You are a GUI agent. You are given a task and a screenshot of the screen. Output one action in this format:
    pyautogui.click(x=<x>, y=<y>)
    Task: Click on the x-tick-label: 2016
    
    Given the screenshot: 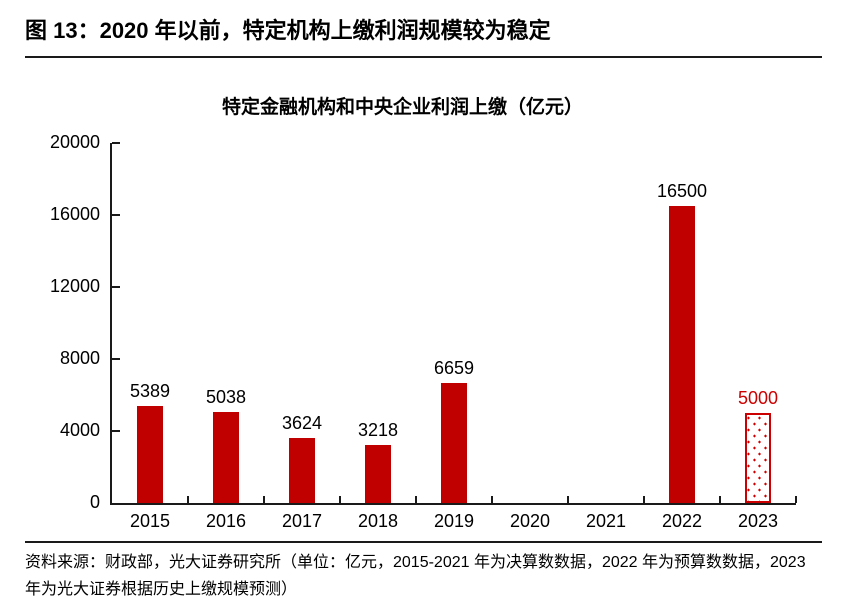 What is the action you would take?
    pyautogui.click(x=226, y=521)
    